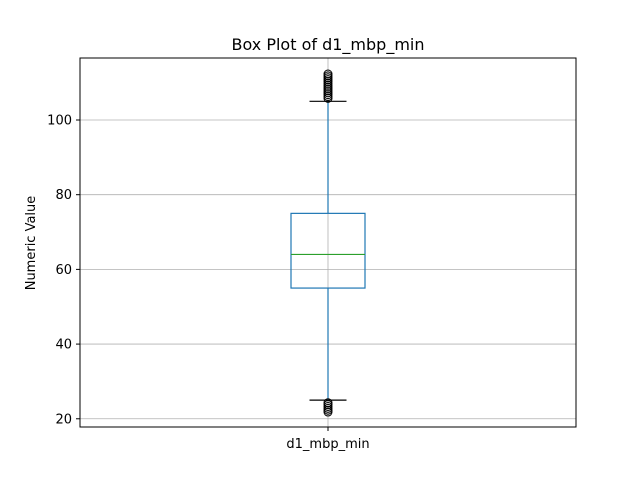 The image size is (640, 484). I want to click on iqr-box, so click(328, 250).